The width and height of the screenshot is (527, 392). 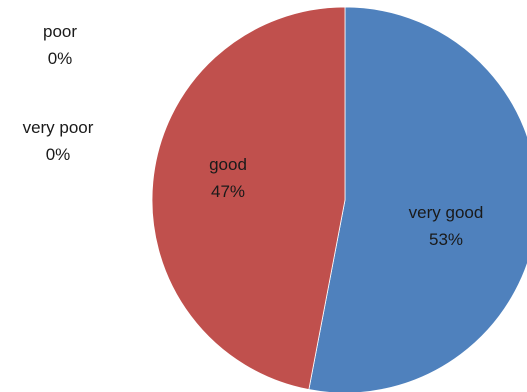 I want to click on slice-label-good-percent: 47%, so click(x=228, y=191).